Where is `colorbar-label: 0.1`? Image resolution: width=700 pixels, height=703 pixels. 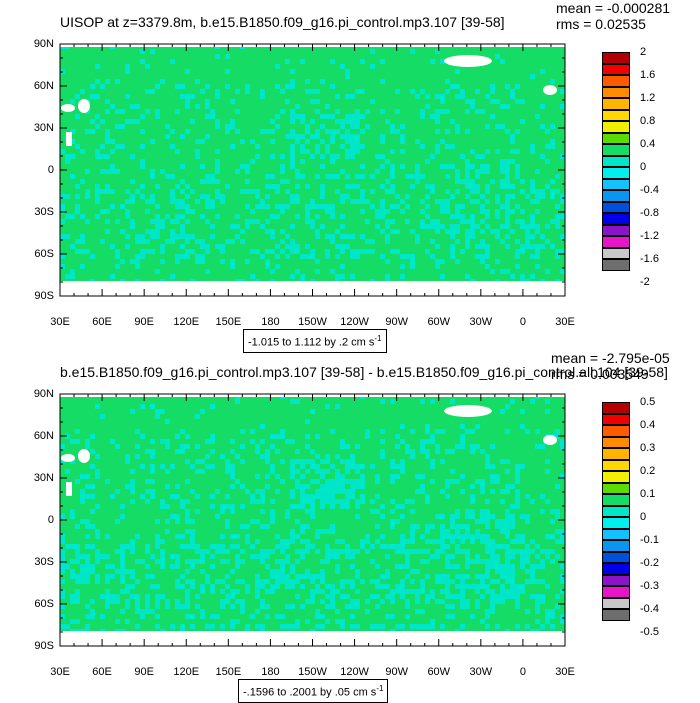
colorbar-label: 0.1 is located at coordinates (648, 494).